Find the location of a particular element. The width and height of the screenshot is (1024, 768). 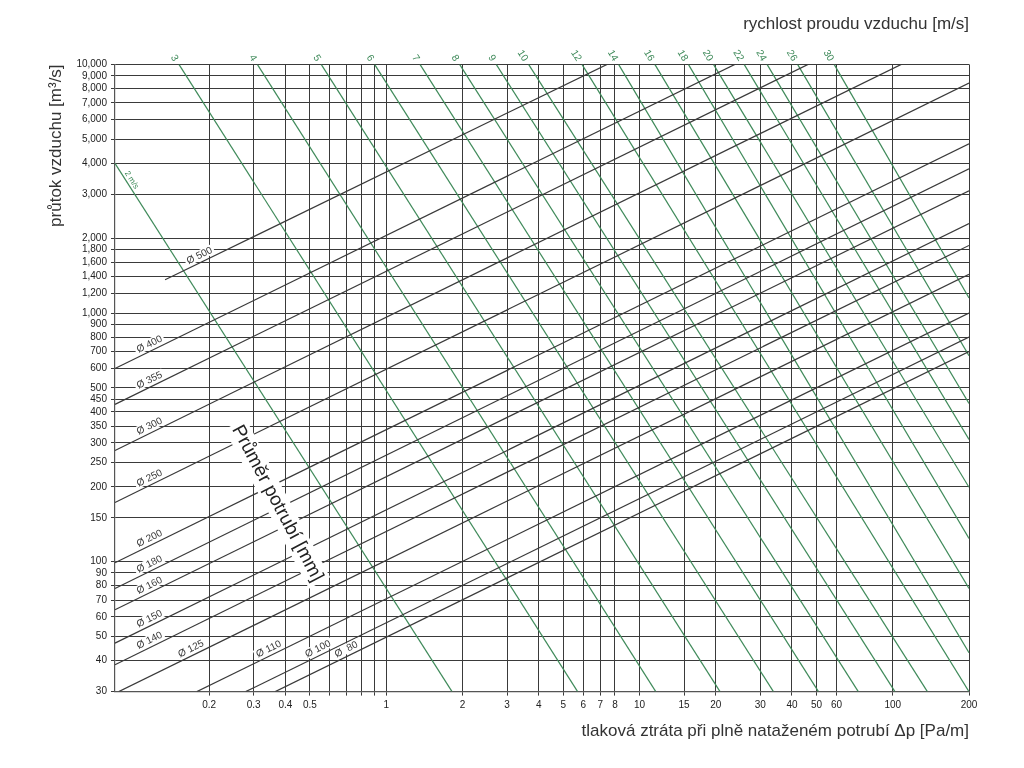

x-tick-label: 60 is located at coordinates (836, 705).